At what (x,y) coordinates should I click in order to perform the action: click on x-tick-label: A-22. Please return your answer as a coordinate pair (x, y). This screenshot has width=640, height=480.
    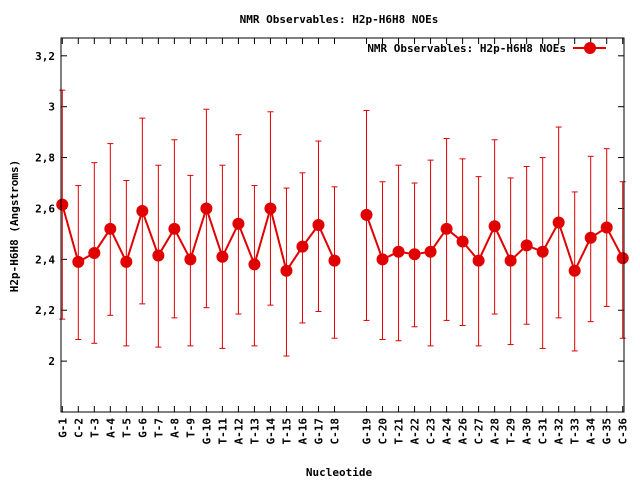
    Looking at the image, I should click on (415, 431).